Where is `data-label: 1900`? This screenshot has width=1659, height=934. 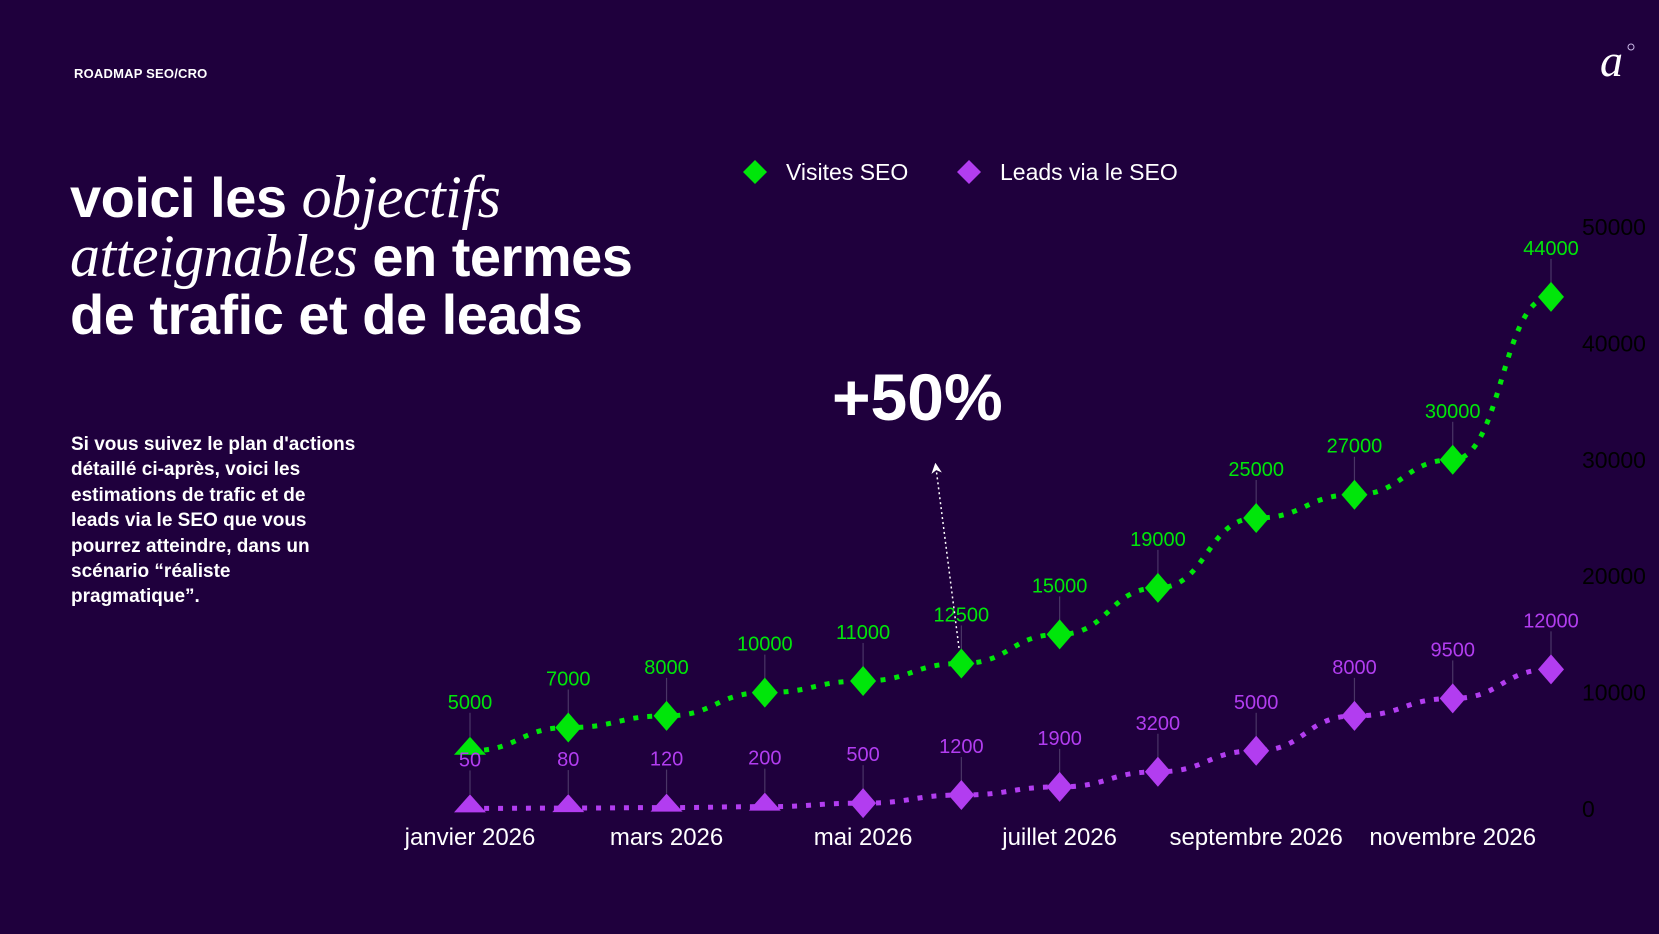 data-label: 1900 is located at coordinates (1059, 739).